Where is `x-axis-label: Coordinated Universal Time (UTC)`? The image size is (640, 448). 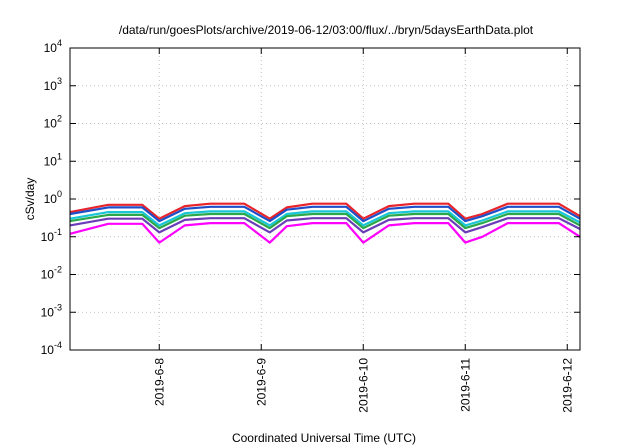
x-axis-label: Coordinated Universal Time (UTC) is located at coordinates (324, 438).